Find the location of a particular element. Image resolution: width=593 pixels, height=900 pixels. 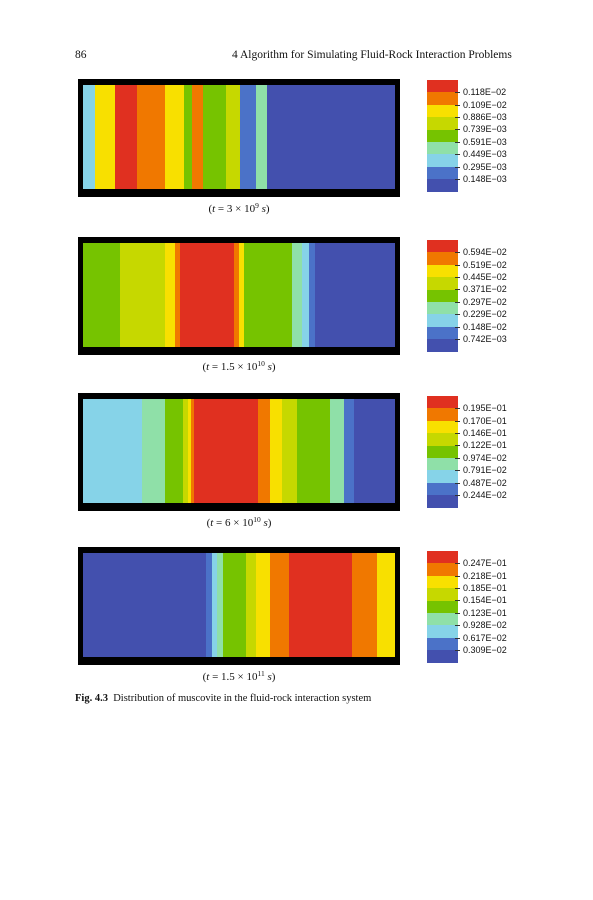

panel-caption: (t = 3 × 109 s) is located at coordinates (239, 208).